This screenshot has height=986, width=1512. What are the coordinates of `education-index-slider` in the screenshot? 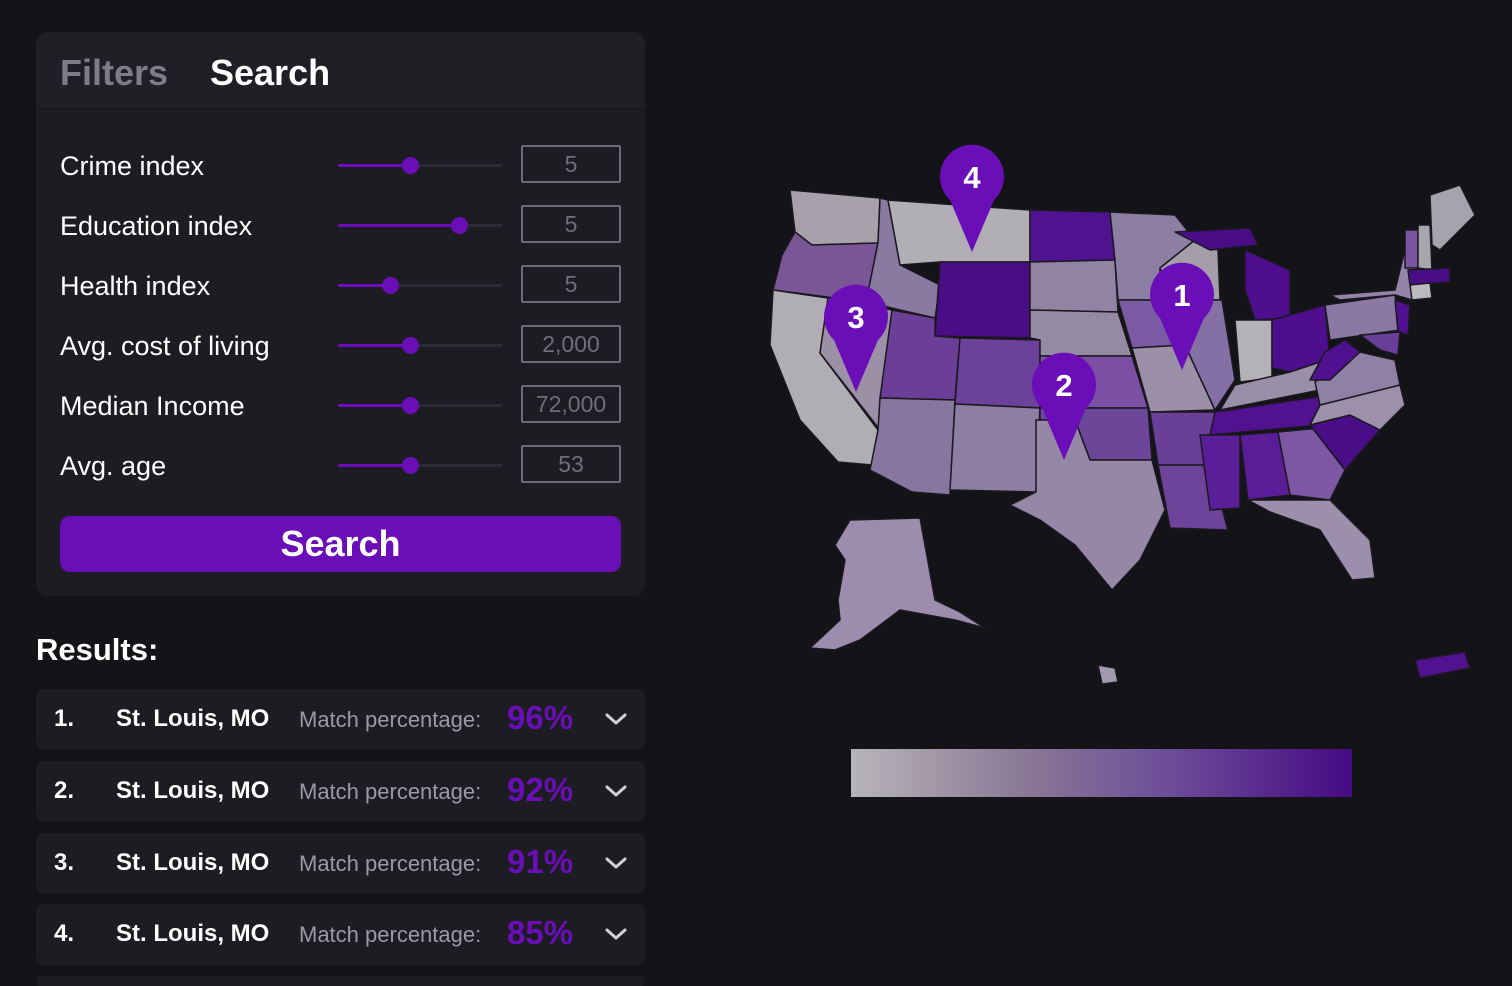 It's located at (420, 225).